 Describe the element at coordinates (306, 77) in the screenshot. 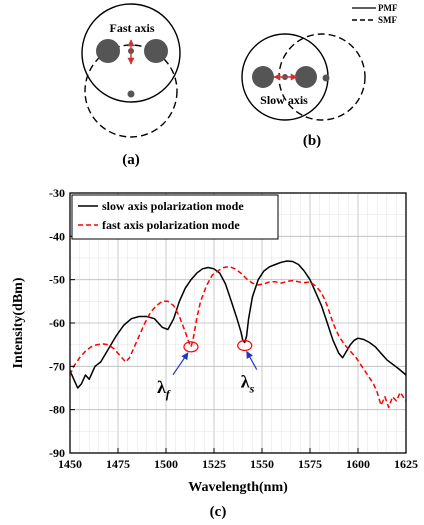

I see `stress-rod-right-b` at that location.